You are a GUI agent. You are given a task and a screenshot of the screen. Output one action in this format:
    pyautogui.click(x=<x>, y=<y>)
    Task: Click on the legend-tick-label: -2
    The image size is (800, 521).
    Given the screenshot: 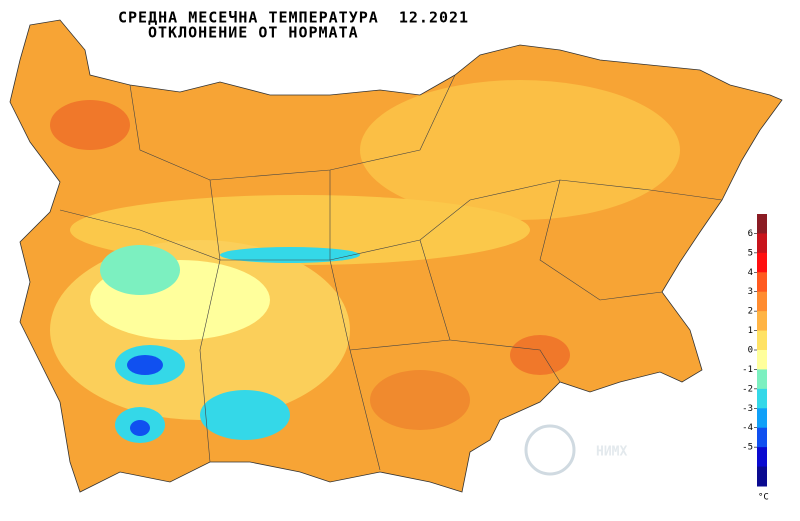 What is the action you would take?
    pyautogui.click(x=747, y=389)
    